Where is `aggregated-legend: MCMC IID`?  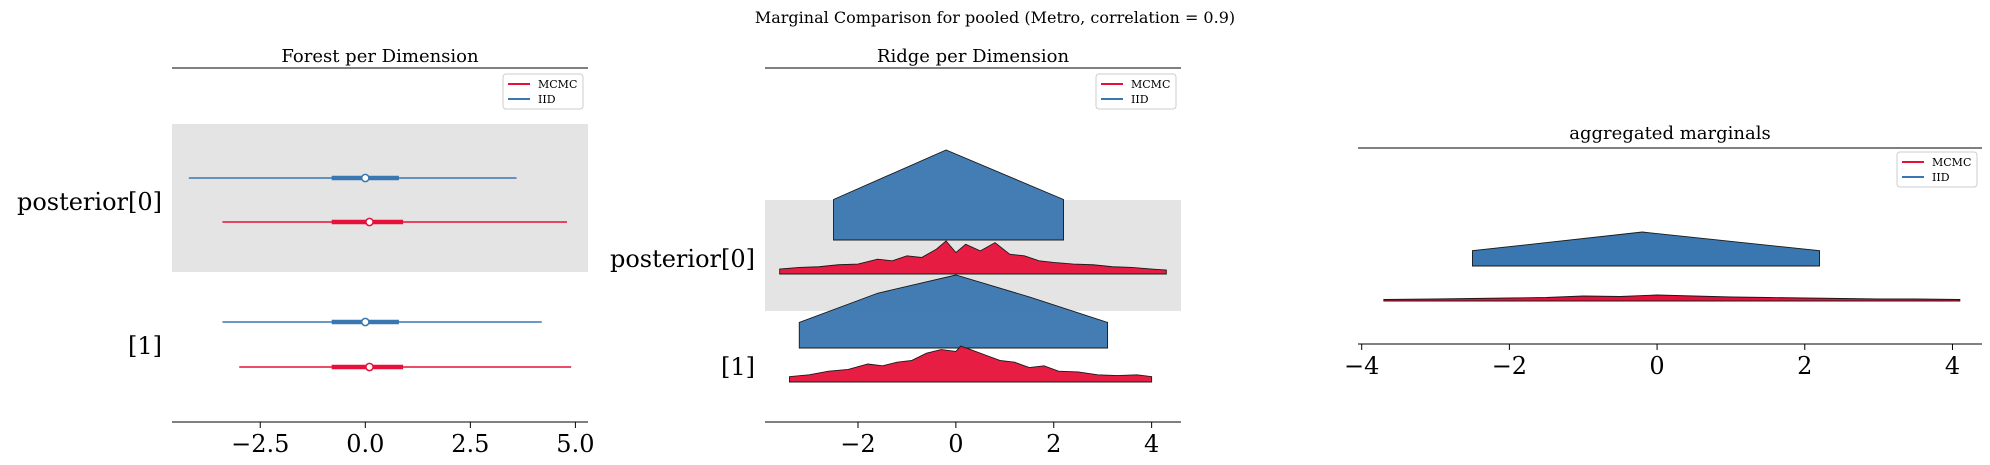
aggregated-legend: MCMC IID is located at coordinates (1937, 169).